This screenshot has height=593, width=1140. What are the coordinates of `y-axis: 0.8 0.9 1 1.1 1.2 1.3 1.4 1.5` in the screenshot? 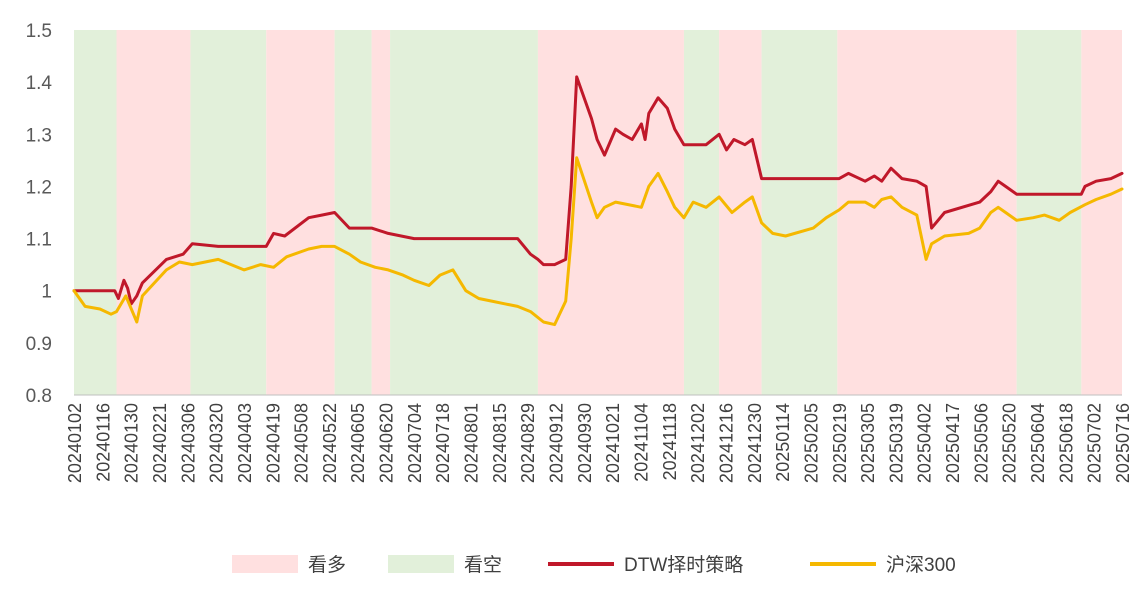 It's located at (39, 214).